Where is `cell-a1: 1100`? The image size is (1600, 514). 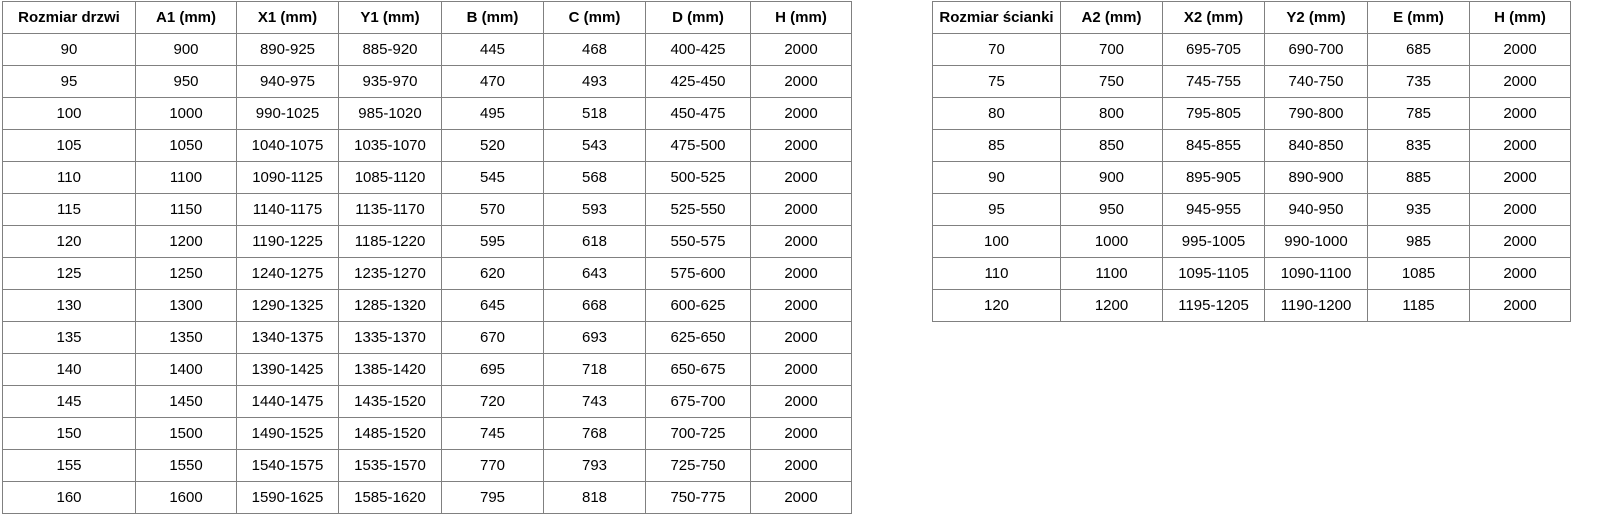 cell-a1: 1100 is located at coordinates (186, 177).